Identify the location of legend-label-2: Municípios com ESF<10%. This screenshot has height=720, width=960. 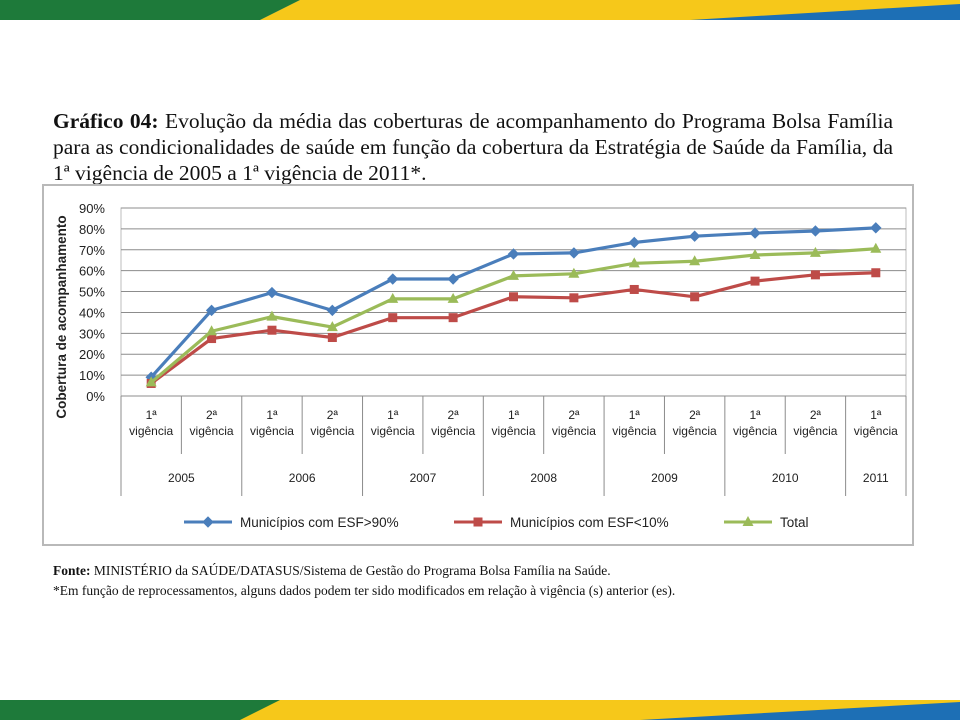
(589, 522).